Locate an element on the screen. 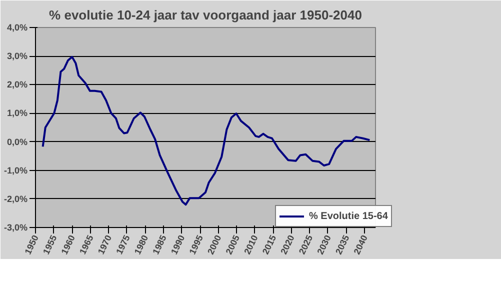 The width and height of the screenshot is (501, 283). x-tick-label: 2010 is located at coordinates (251, 245).